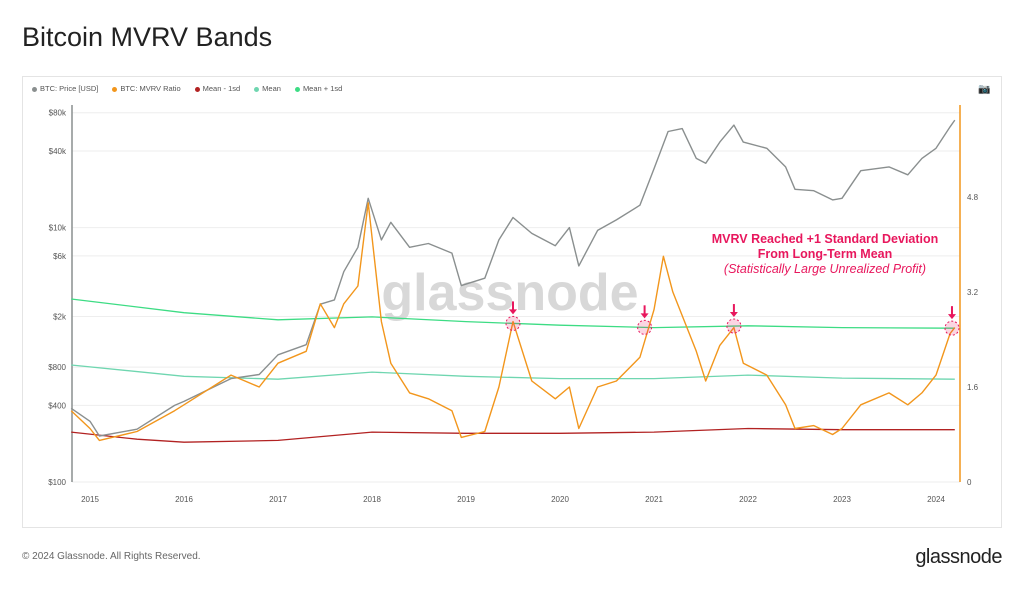 The image size is (1024, 590). I want to click on x-tick-label: 2017, so click(278, 499).